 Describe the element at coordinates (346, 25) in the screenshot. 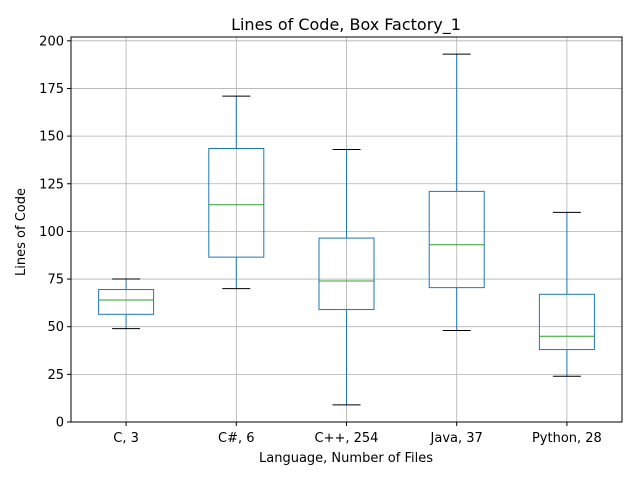

I see `chart-title: Lines of Code, Box Factory_1` at that location.